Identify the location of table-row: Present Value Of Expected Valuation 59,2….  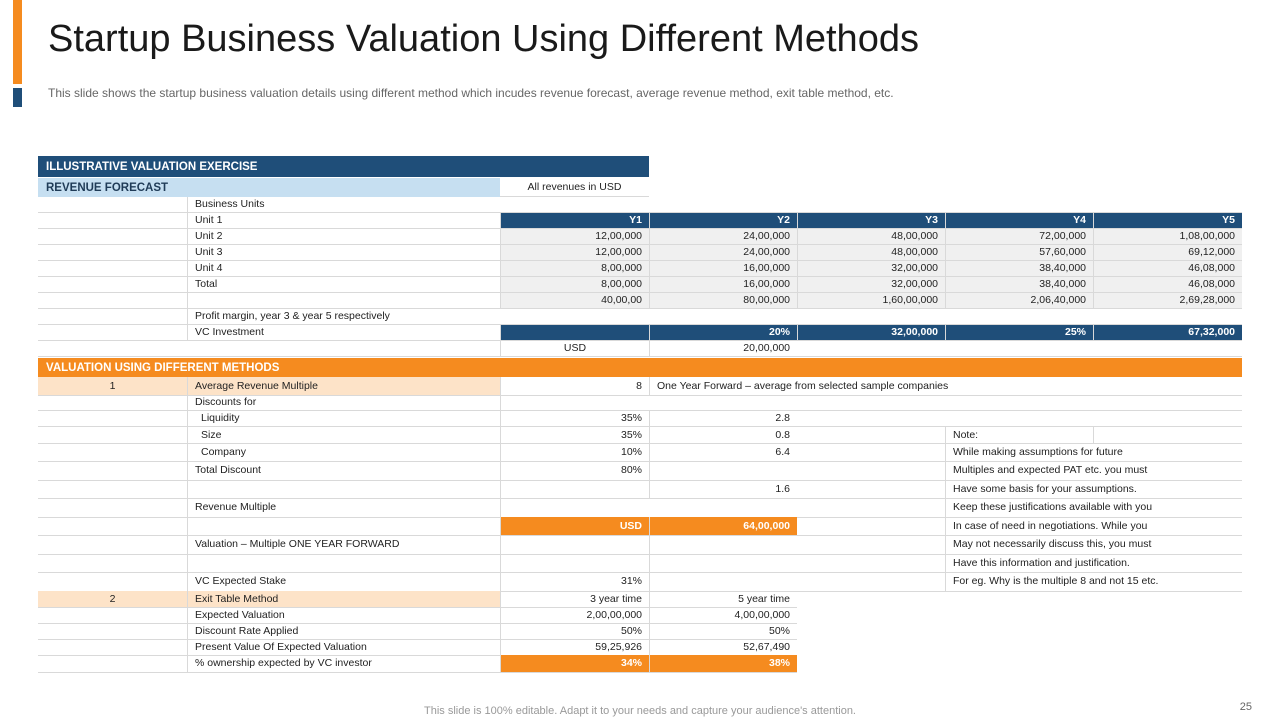
(417, 647).